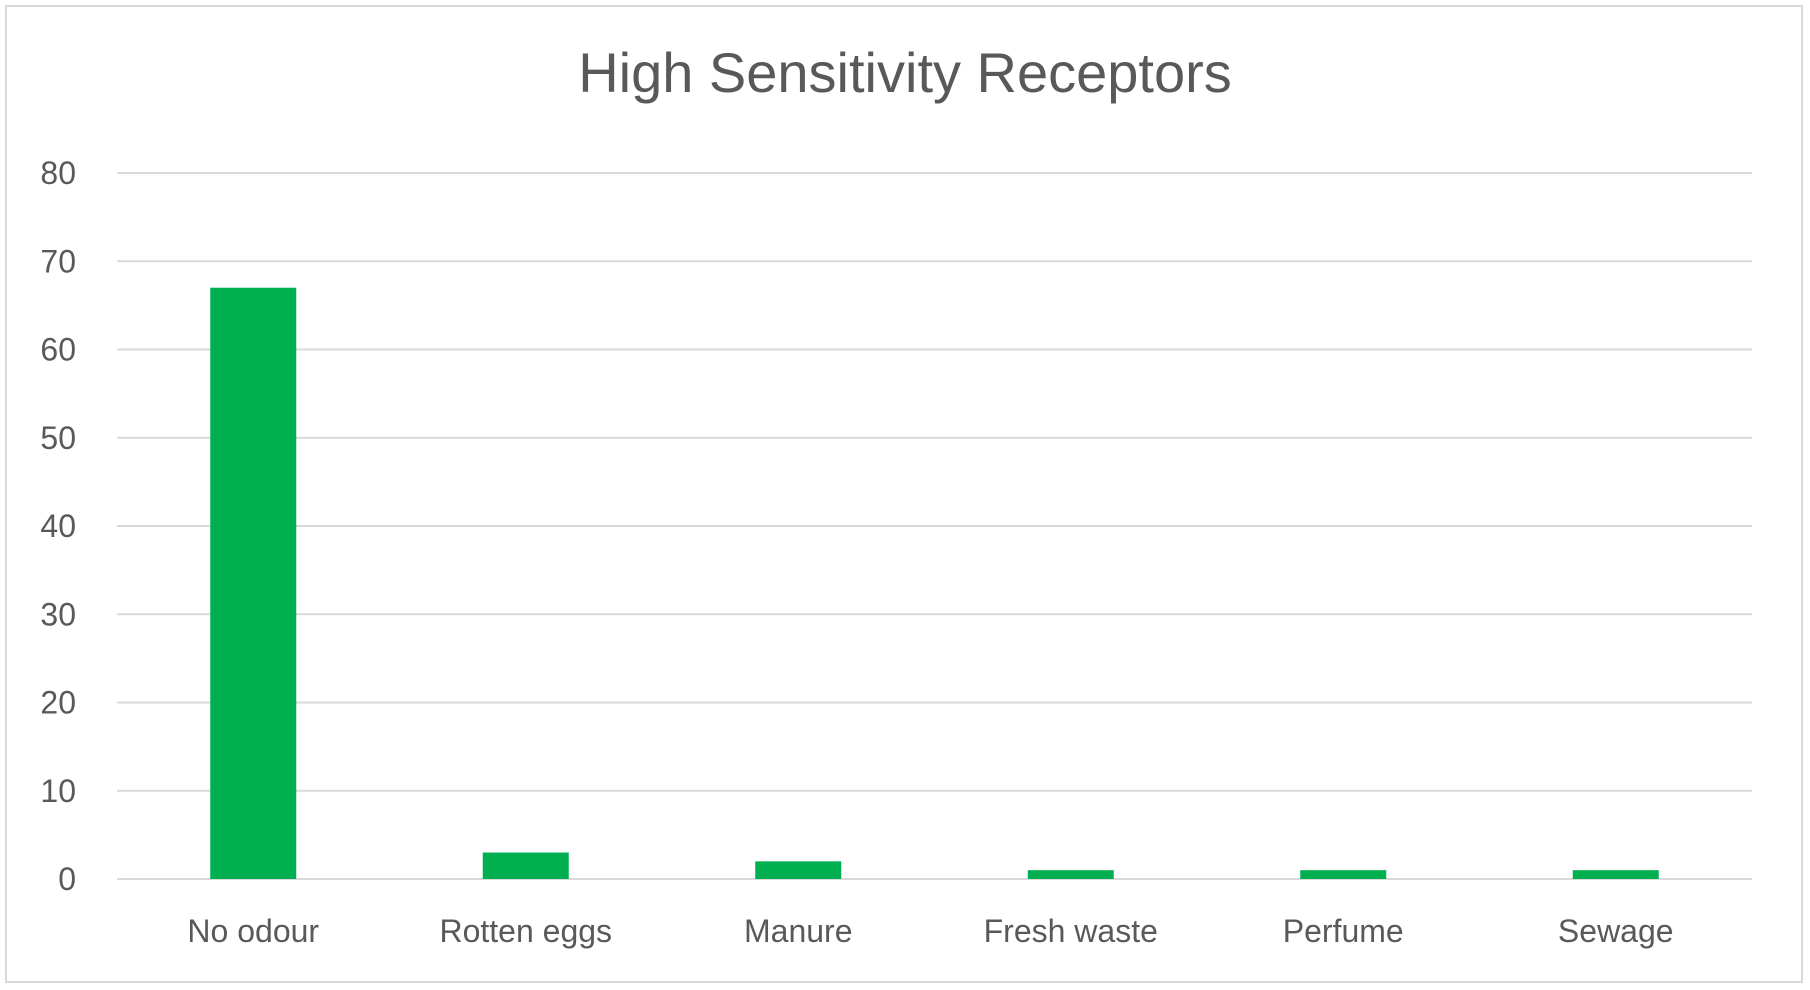 The width and height of the screenshot is (1810, 990). Describe the element at coordinates (58, 614) in the screenshot. I see `y-tick-label: 30` at that location.